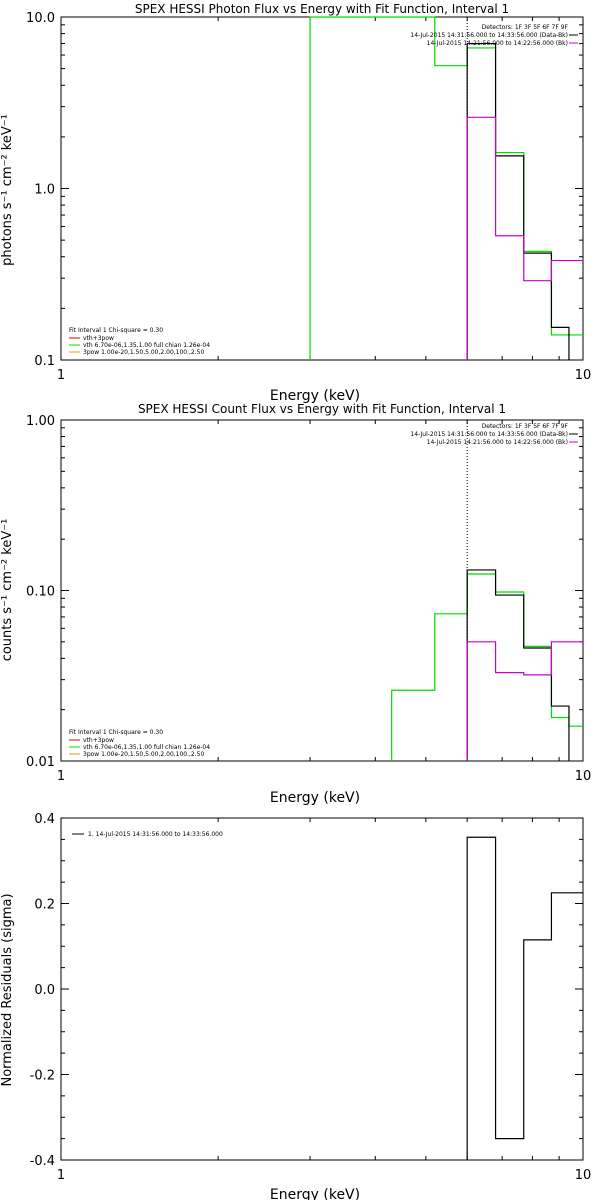 The height and width of the screenshot is (1200, 600). I want to click on photon-legend-detectors: Detectors: 1F 3F 5F 6F 7F 9F, so click(525, 27).